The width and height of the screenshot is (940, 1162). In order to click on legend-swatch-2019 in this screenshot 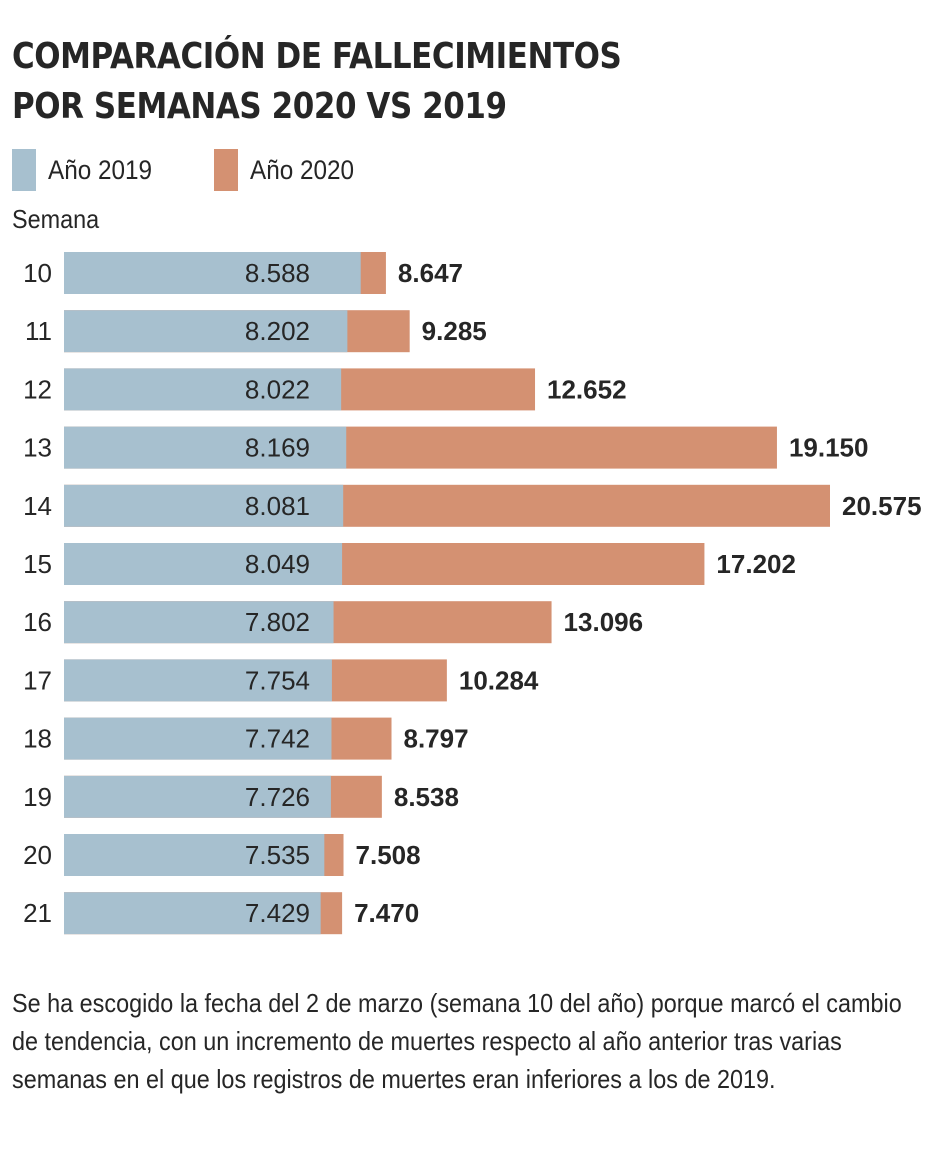, I will do `click(24, 170)`.